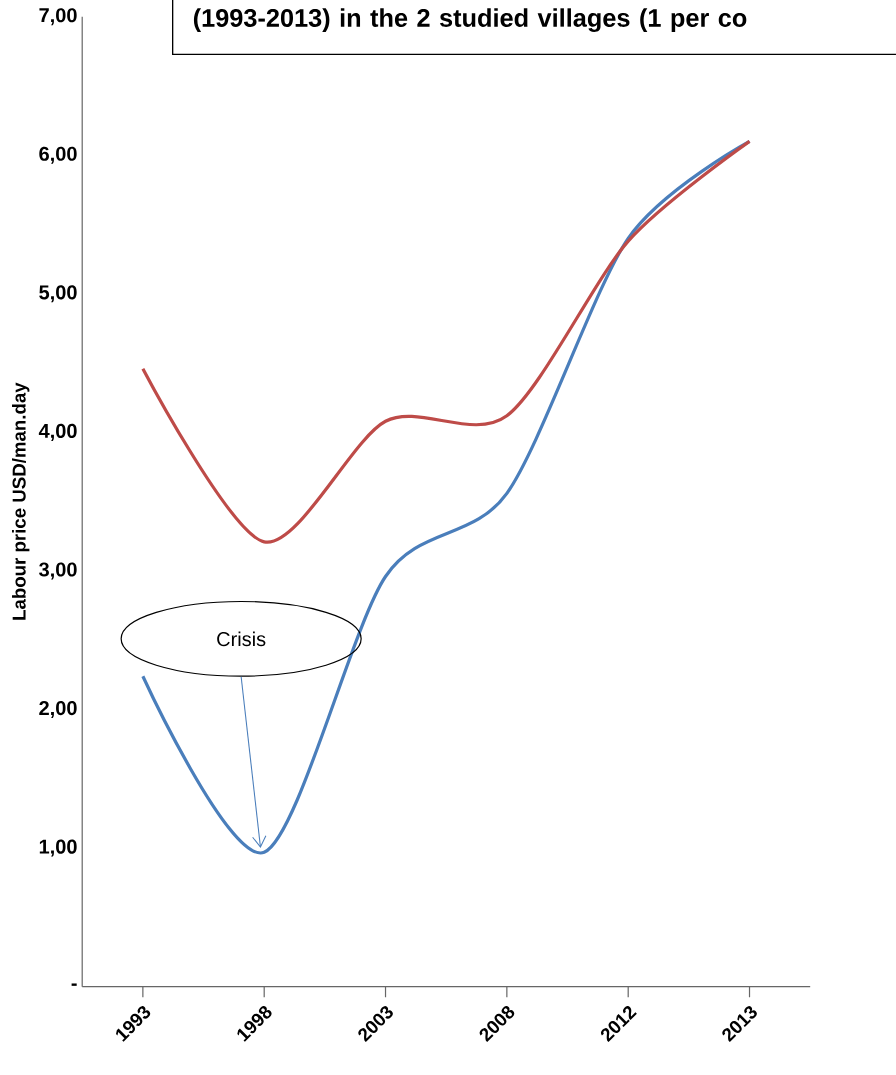 Image resolution: width=896 pixels, height=1075 pixels. Describe the element at coordinates (58, 155) in the screenshot. I see `y-tick-label: 6,00` at that location.